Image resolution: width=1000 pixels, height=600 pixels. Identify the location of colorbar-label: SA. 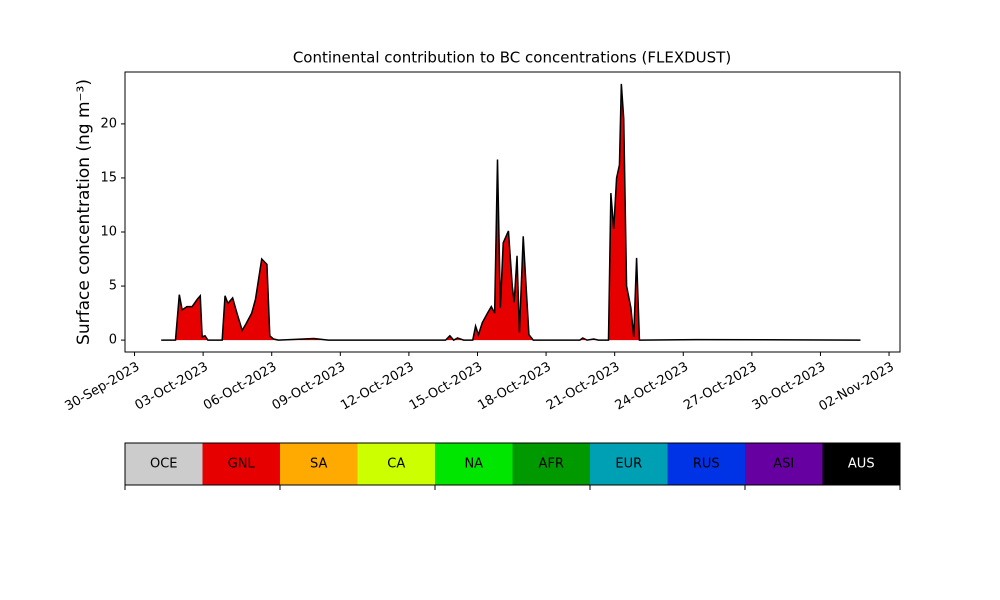
(318, 464).